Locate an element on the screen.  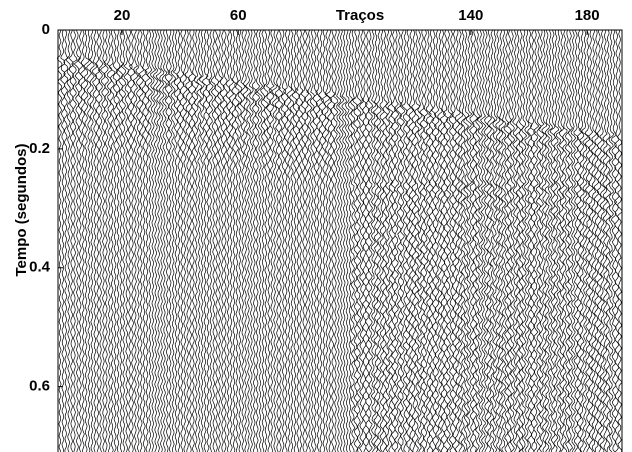
x-tick-label: 20 is located at coordinates (122, 15).